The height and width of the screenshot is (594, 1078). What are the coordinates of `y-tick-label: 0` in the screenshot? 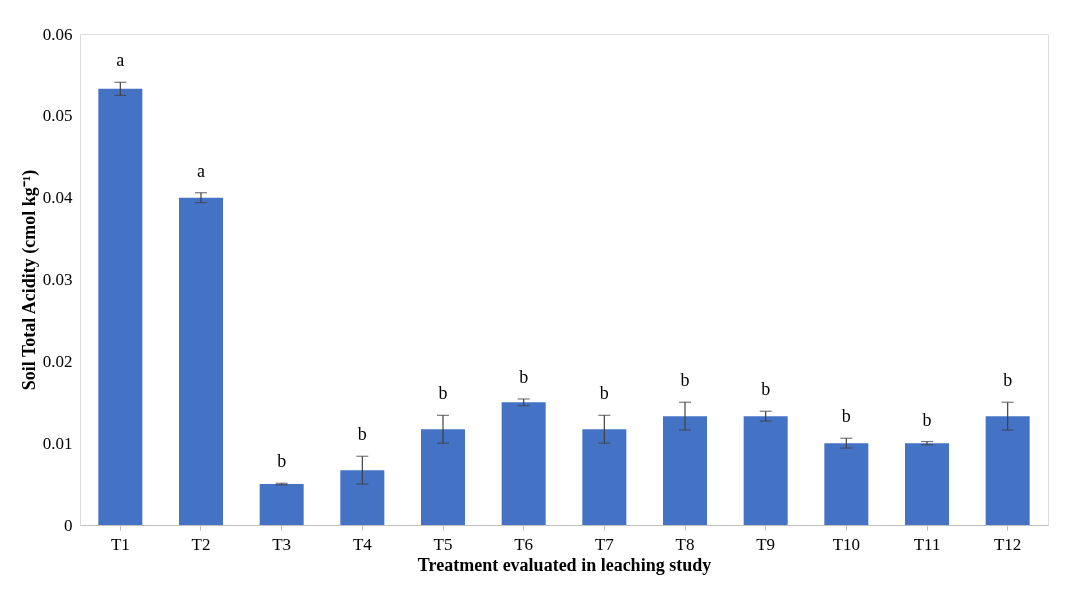 It's located at (68, 525).